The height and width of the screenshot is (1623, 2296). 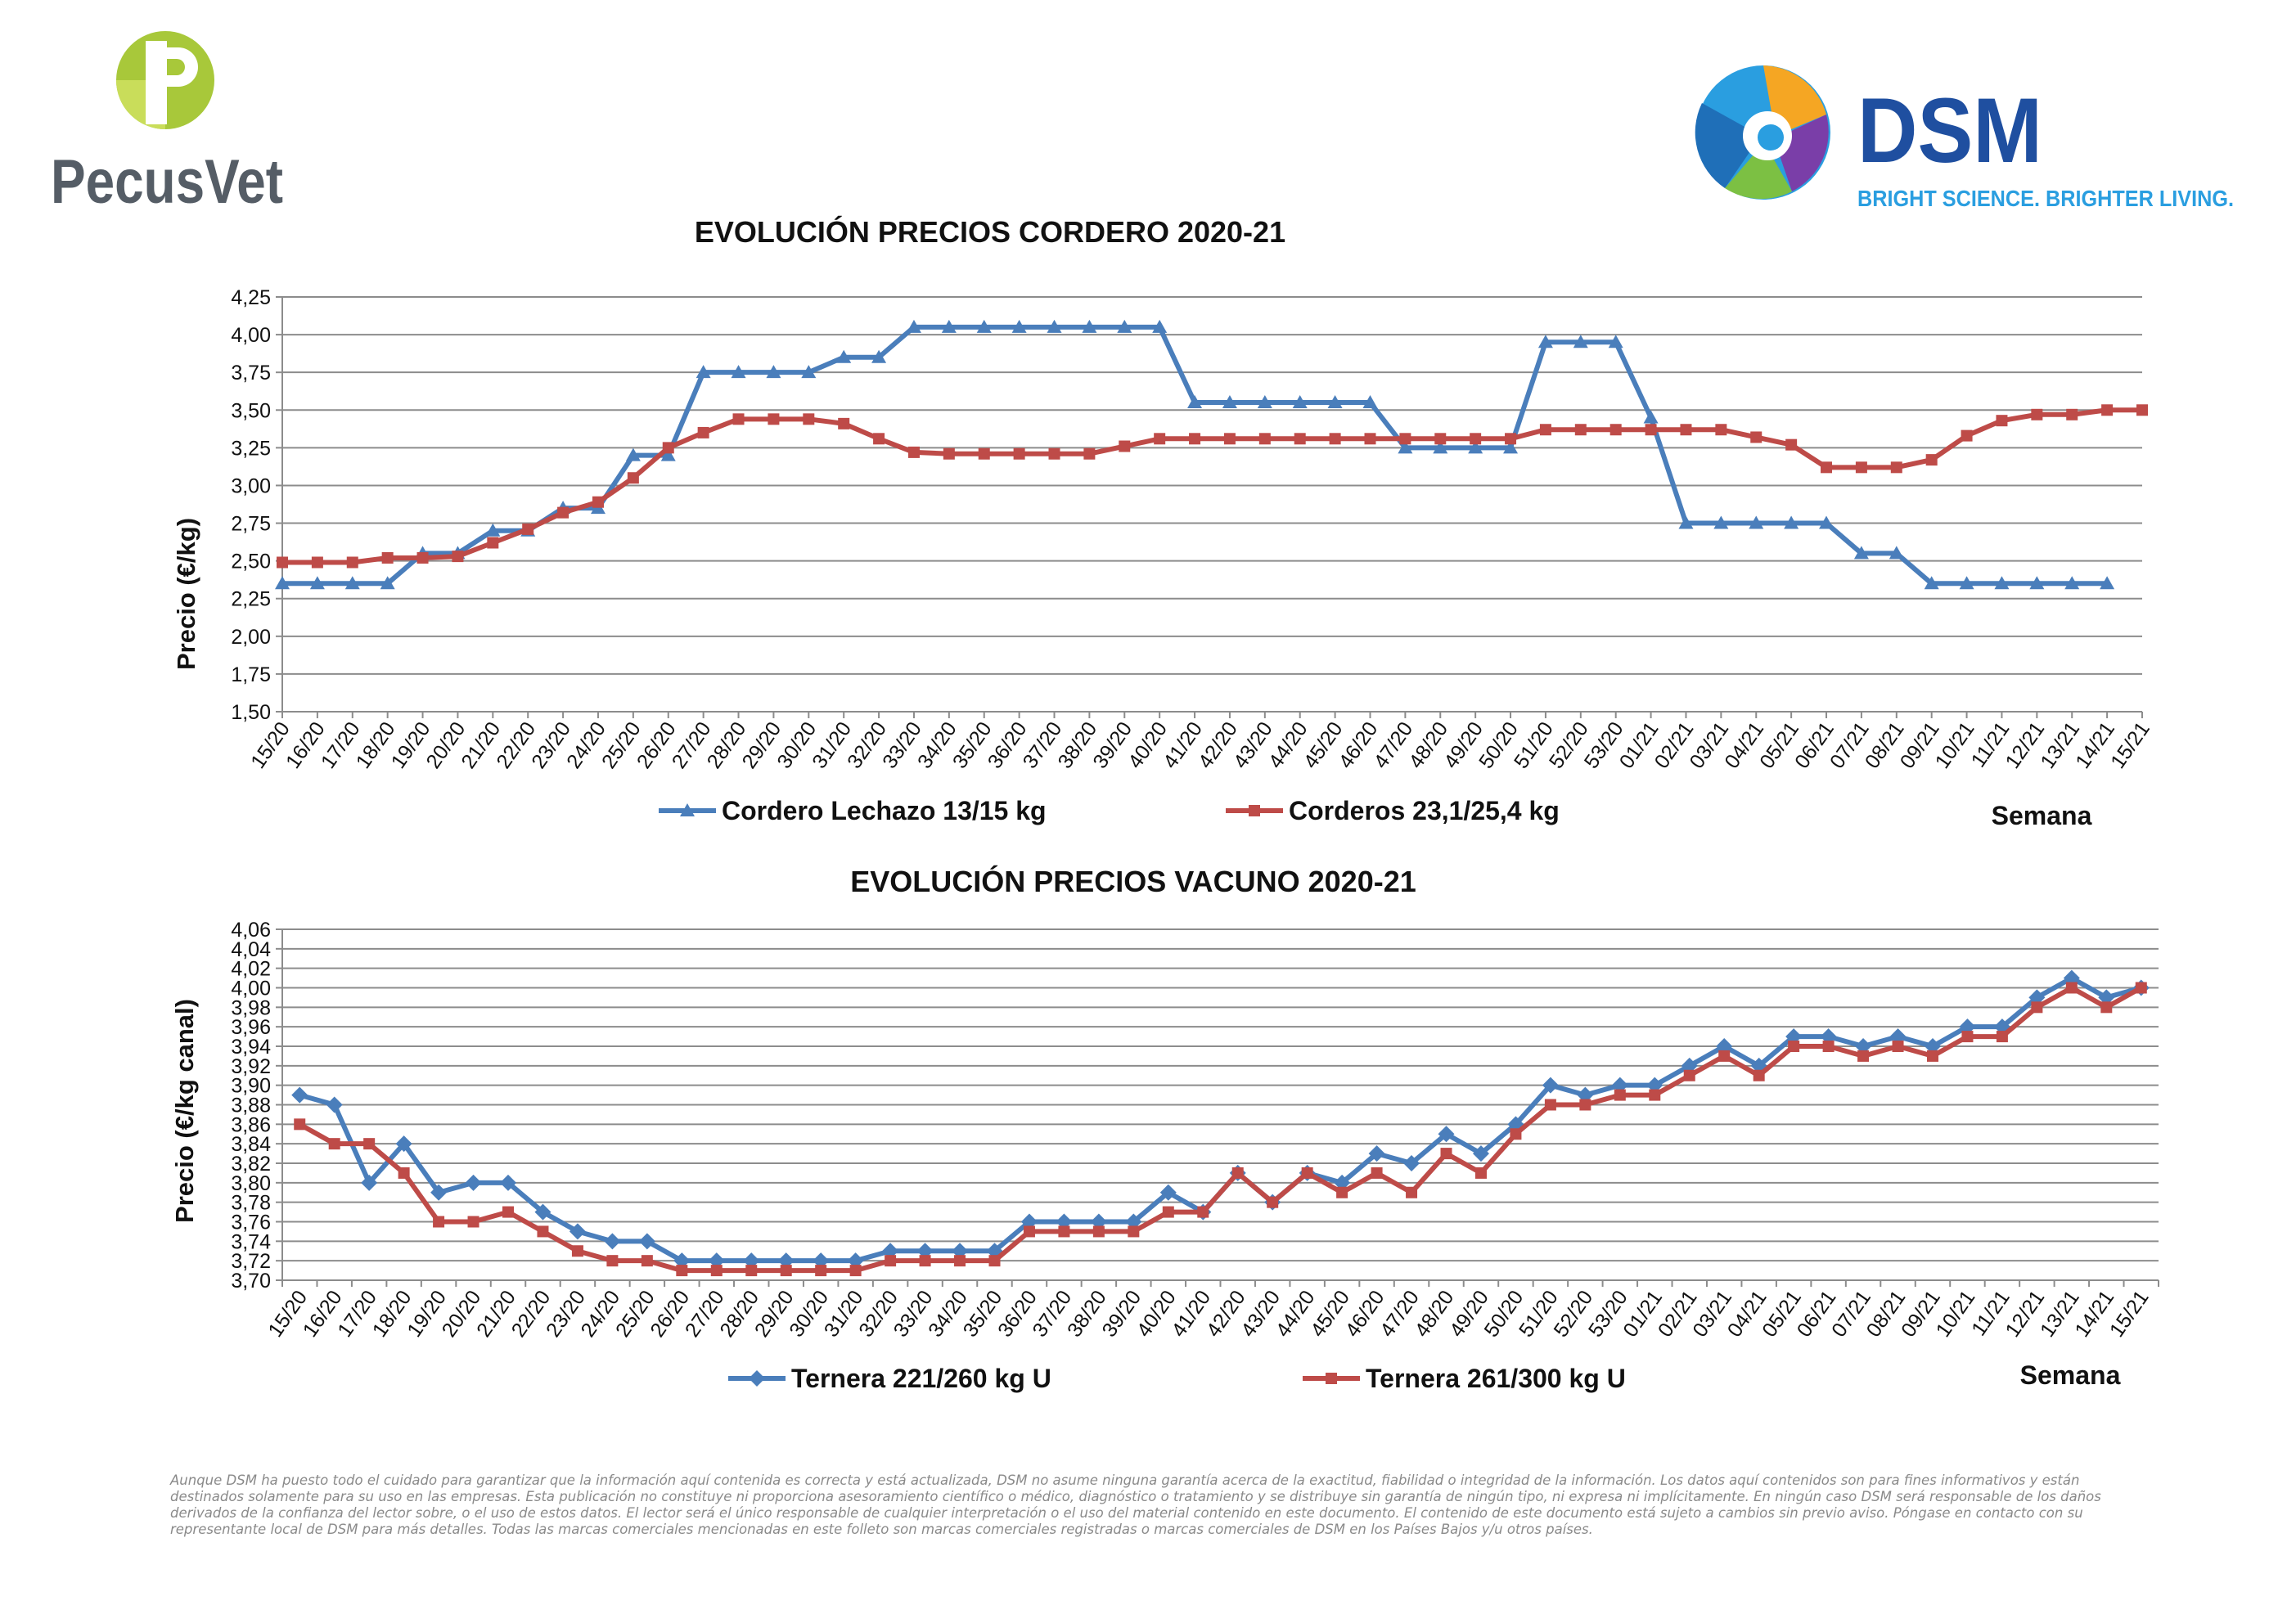 I want to click on y-tick-label: 3,74, so click(x=251, y=1241).